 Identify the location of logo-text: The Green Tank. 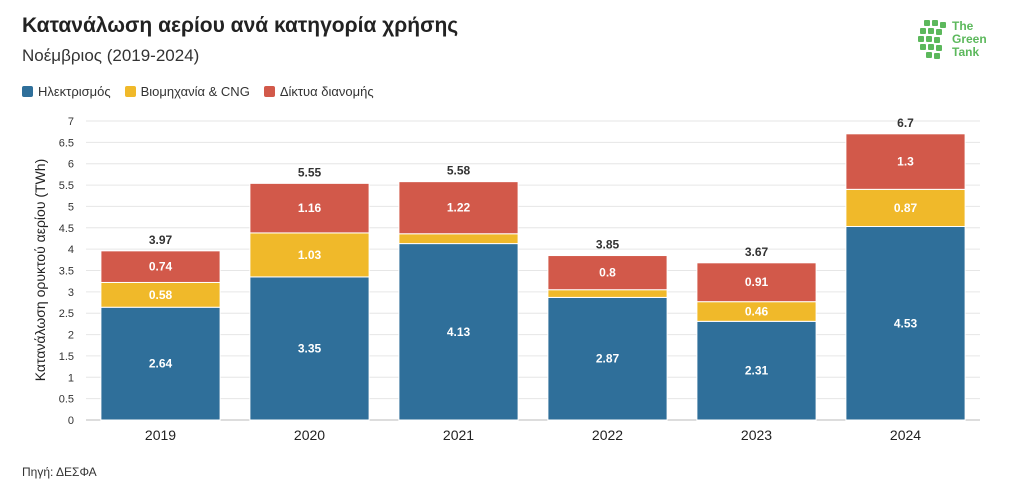
(969, 39).